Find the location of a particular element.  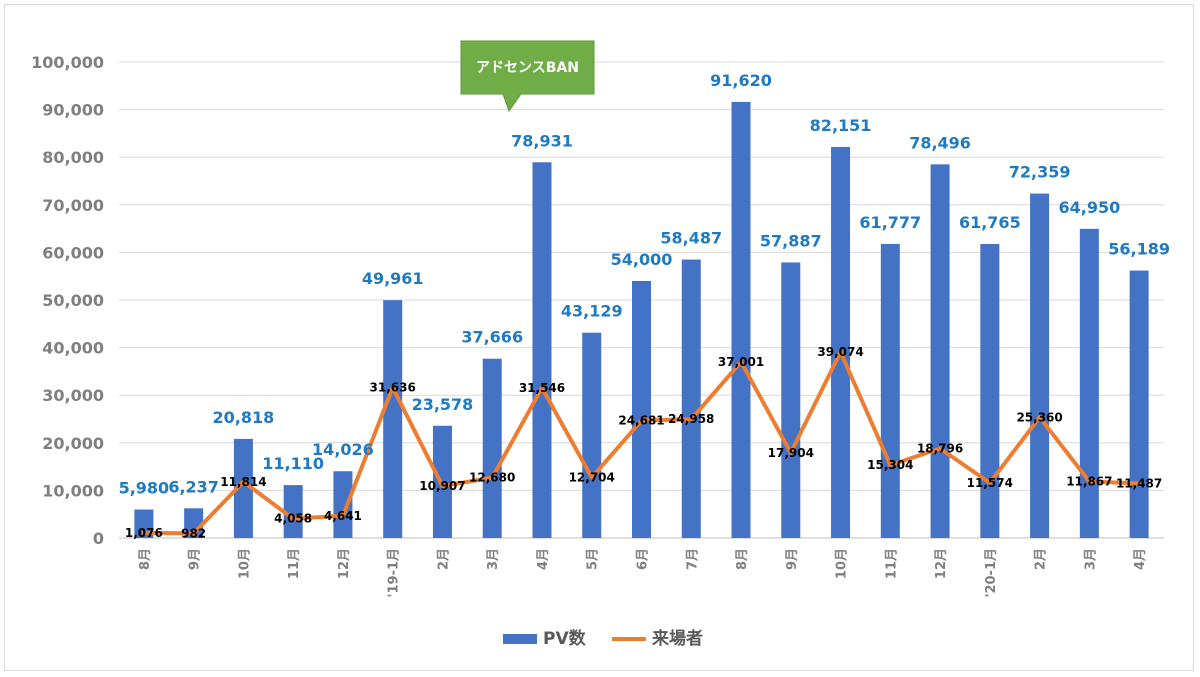

y-tick-label: 10,000 is located at coordinates (73, 490).